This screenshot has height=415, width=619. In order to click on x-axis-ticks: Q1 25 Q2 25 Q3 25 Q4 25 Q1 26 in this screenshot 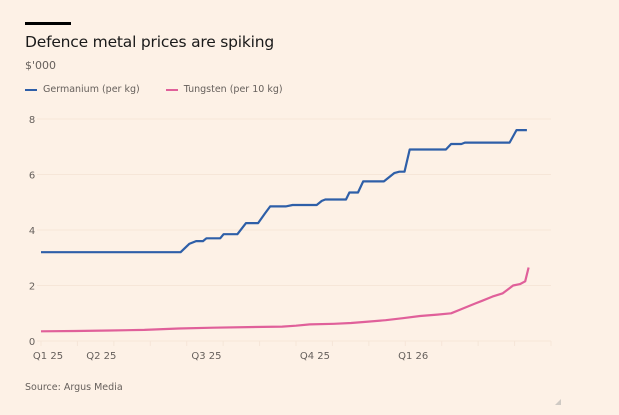, I will do `click(292, 351)`.